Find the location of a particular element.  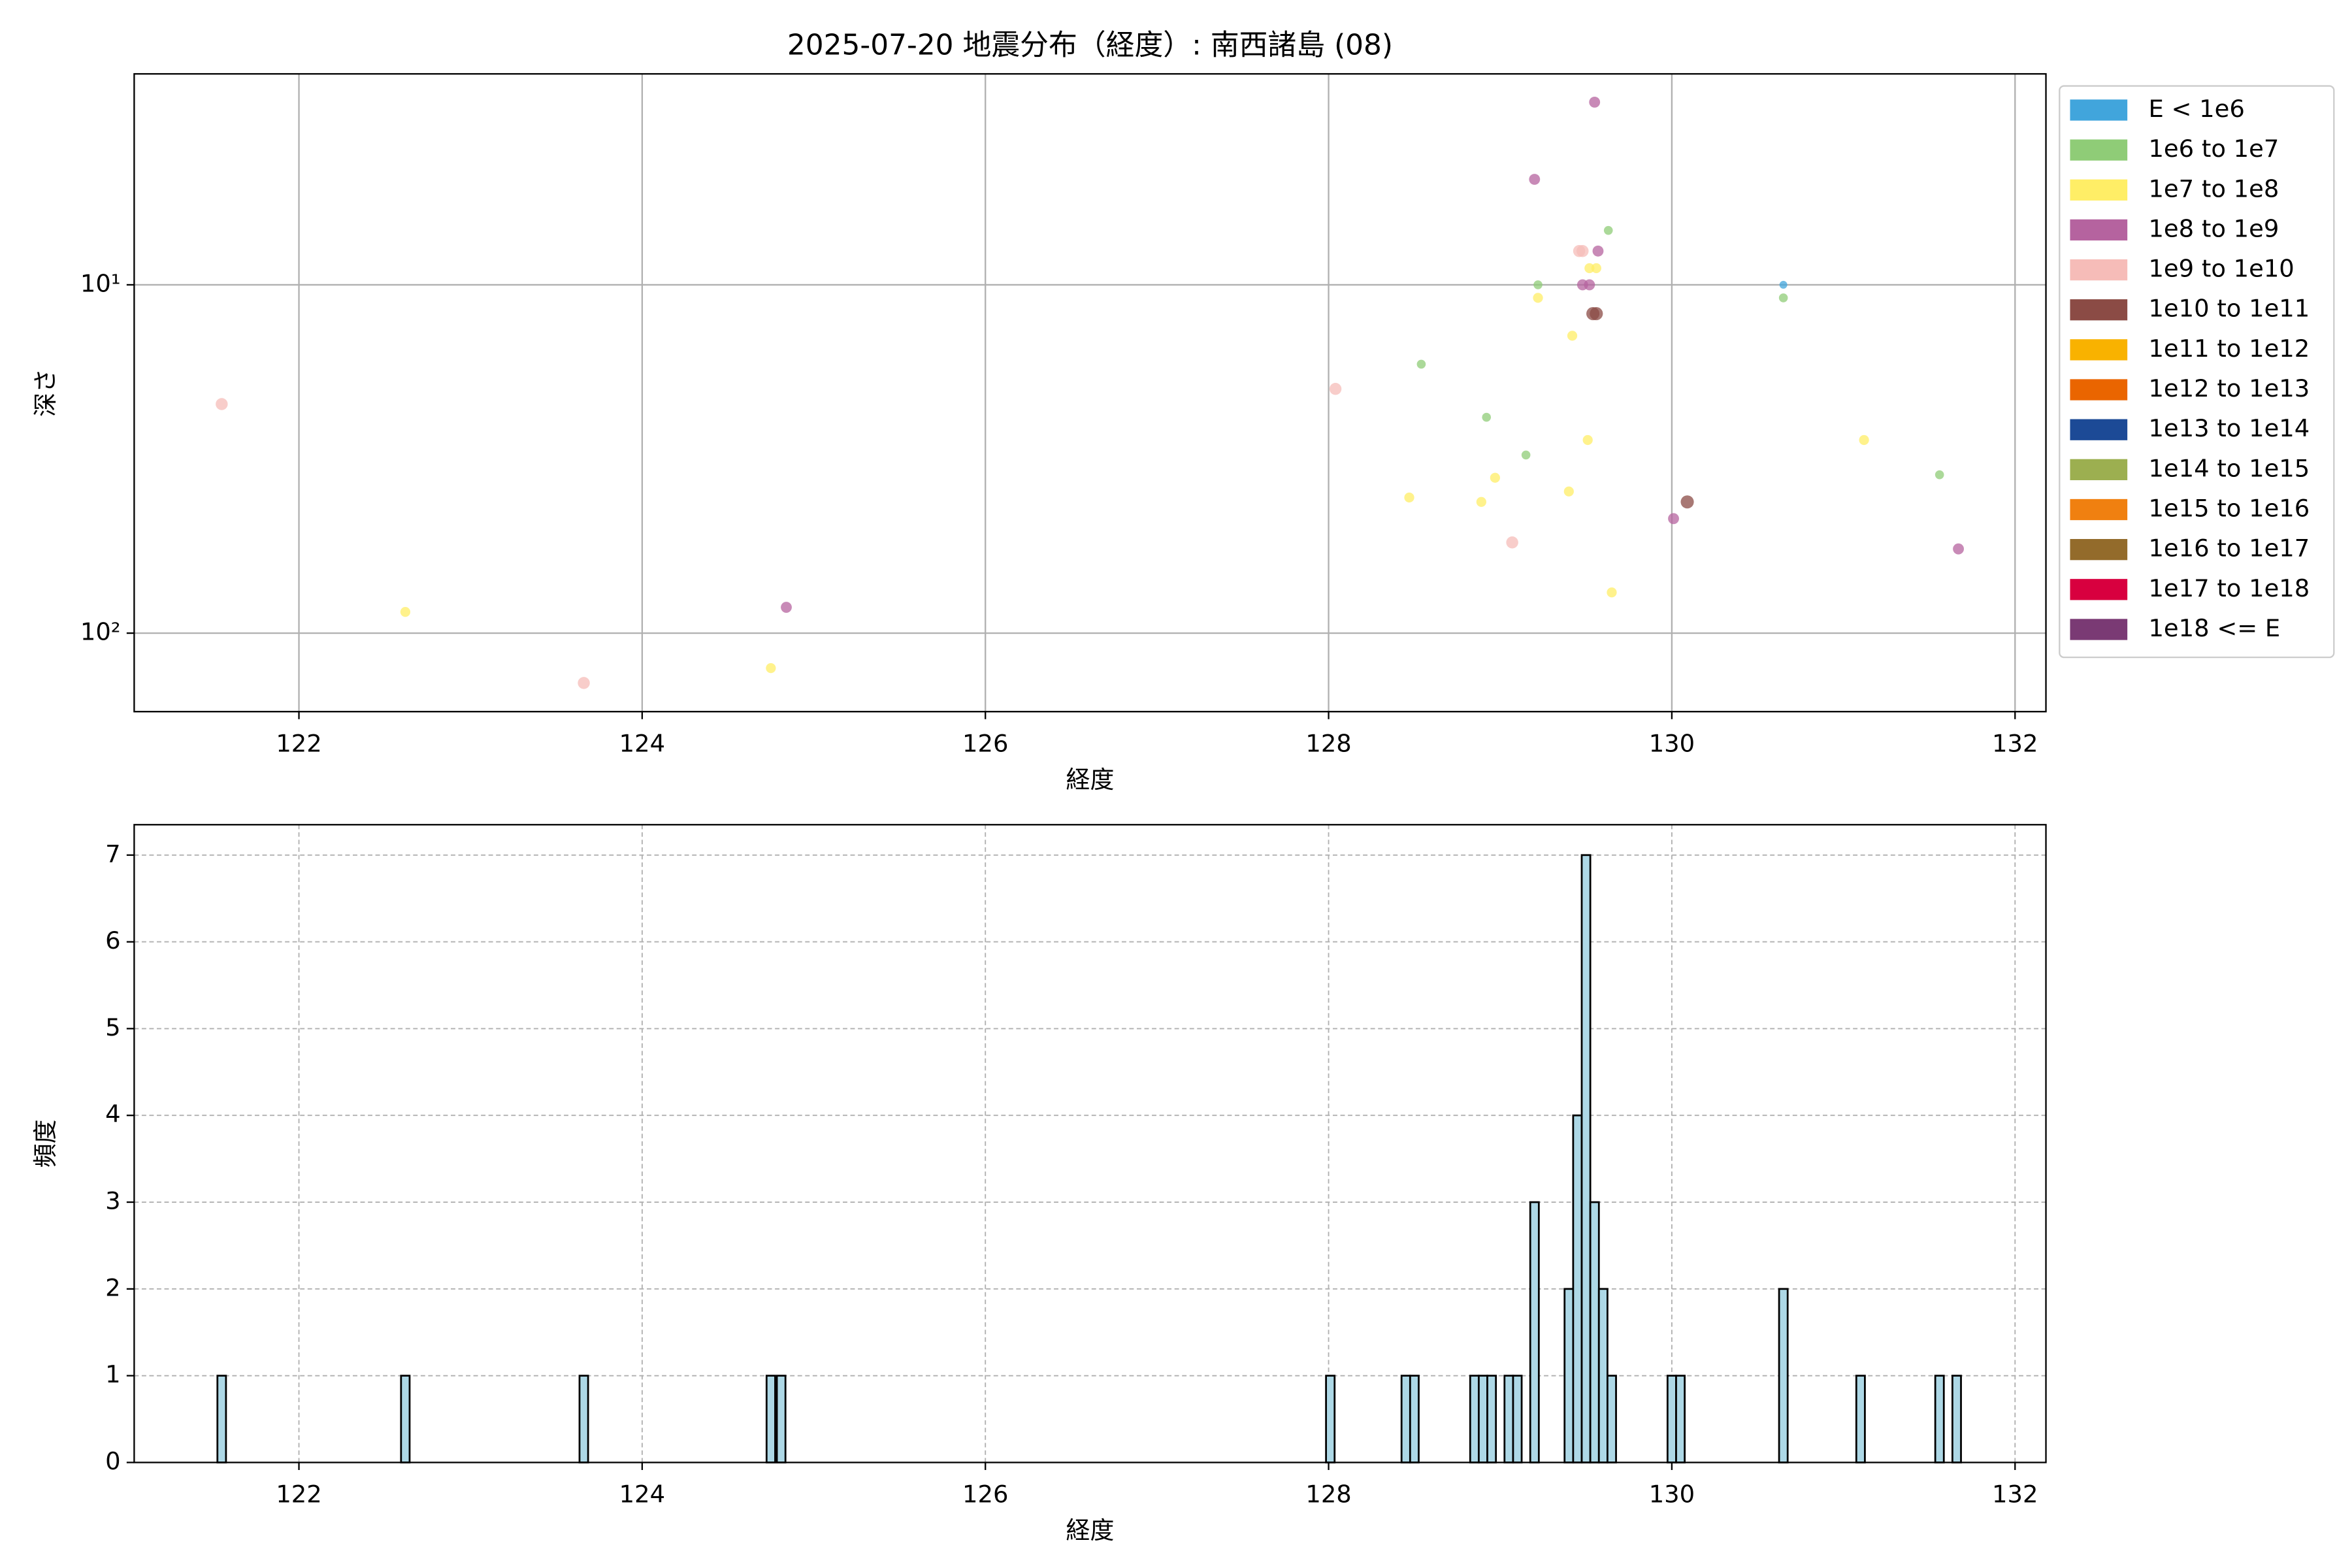

x-tick-label: 122 is located at coordinates (298, 1494).